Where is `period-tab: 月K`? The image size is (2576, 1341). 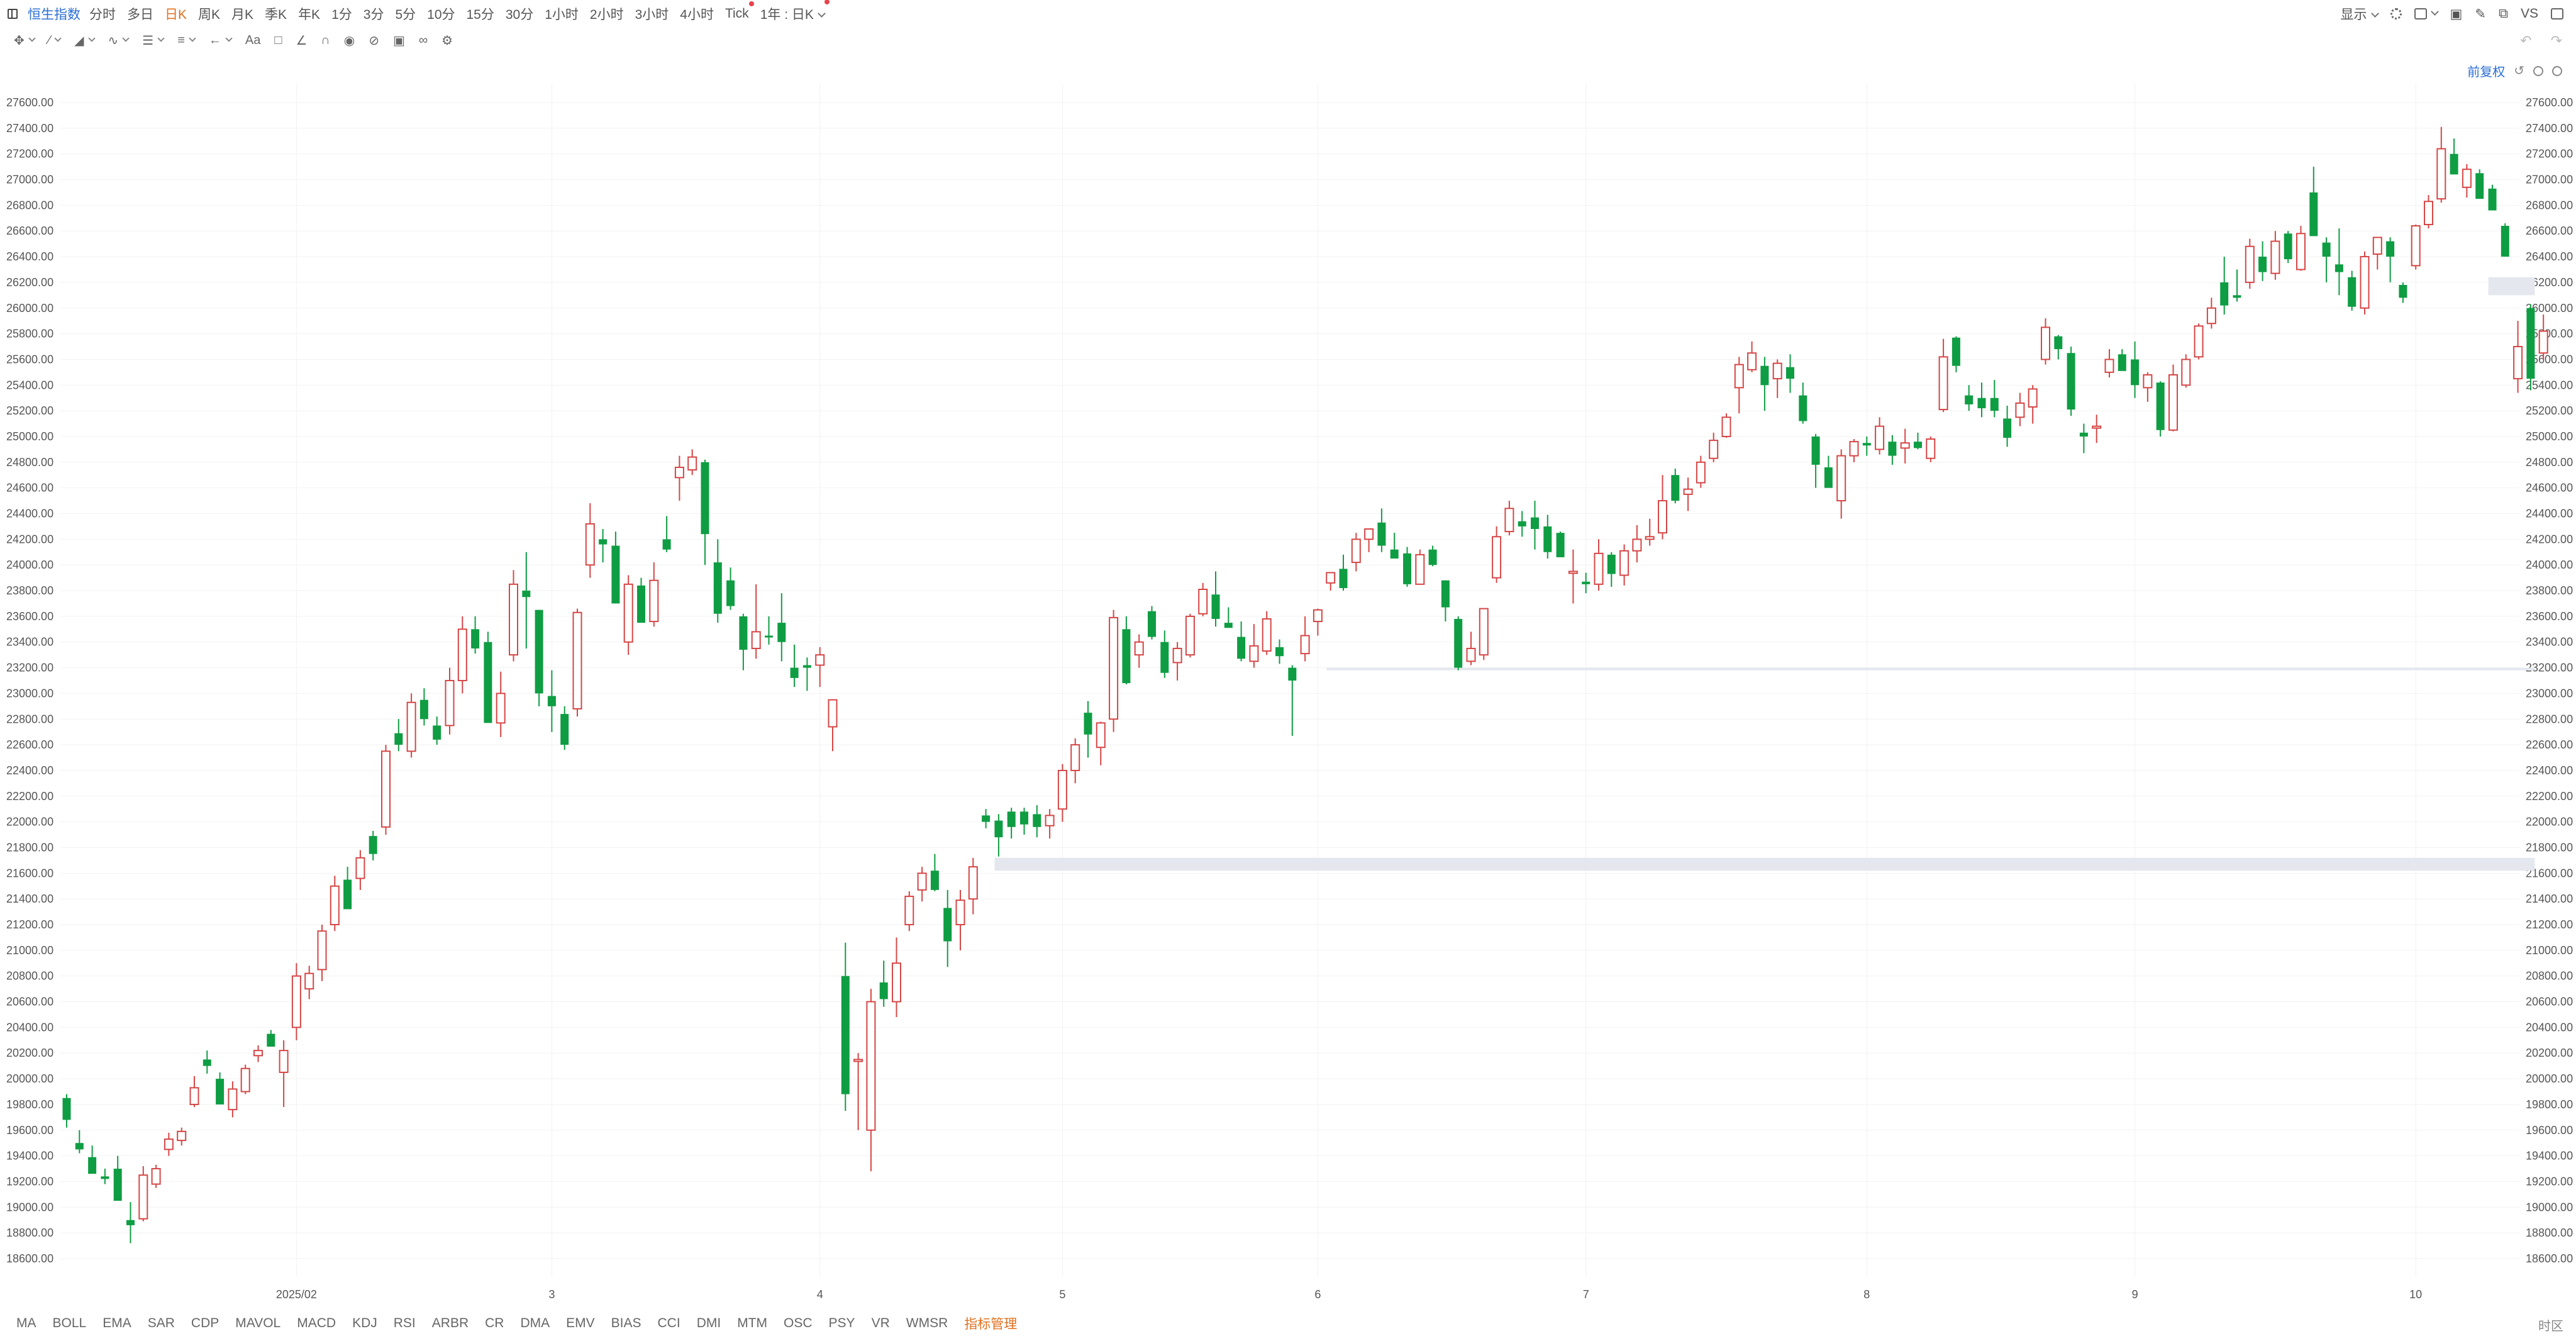
period-tab: 月K is located at coordinates (242, 13).